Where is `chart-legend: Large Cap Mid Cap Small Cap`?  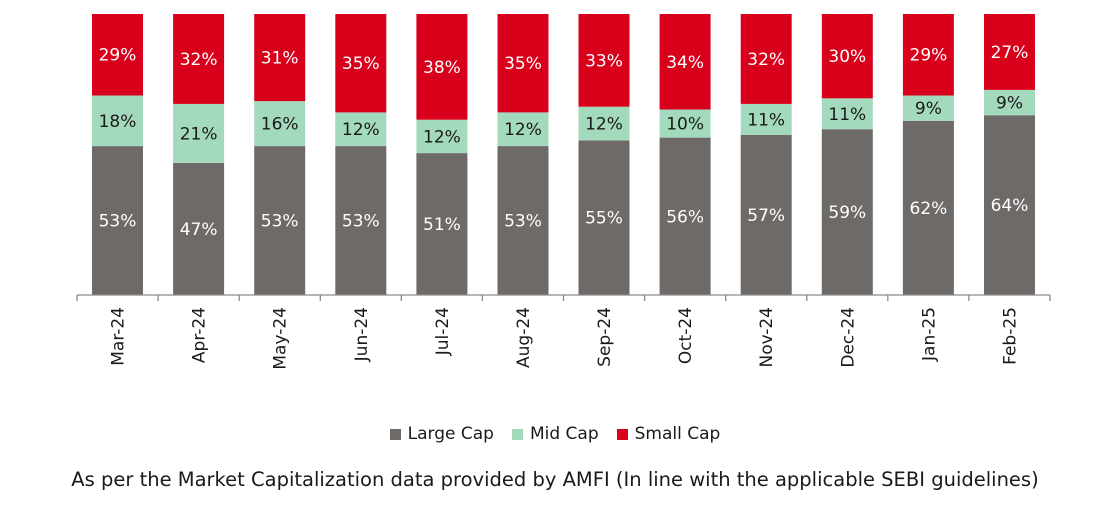
chart-legend: Large Cap Mid Cap Small Cap is located at coordinates (555, 434).